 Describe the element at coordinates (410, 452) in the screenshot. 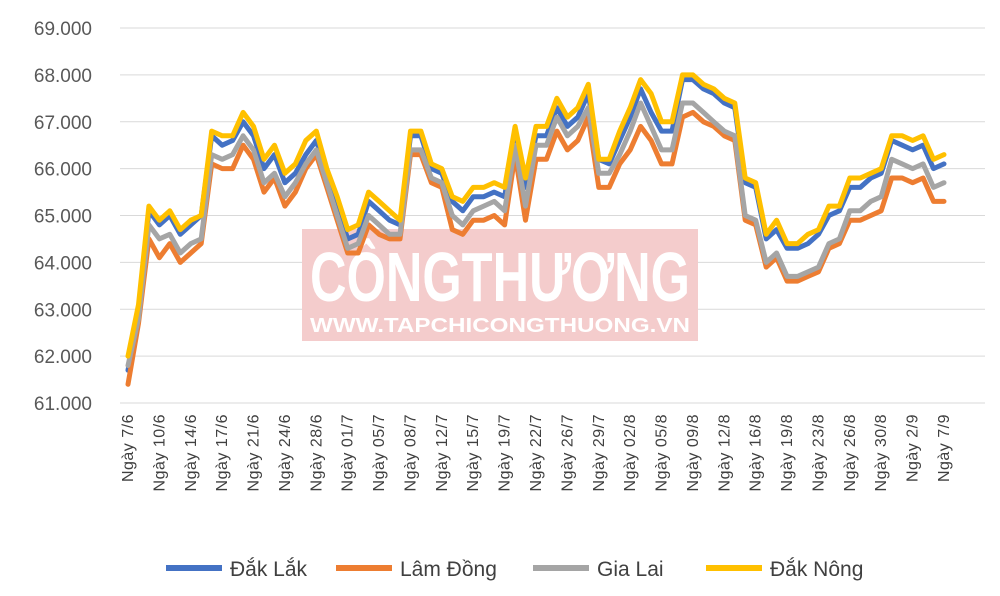

I see `x-tick-label: Ngày 08/7` at that location.